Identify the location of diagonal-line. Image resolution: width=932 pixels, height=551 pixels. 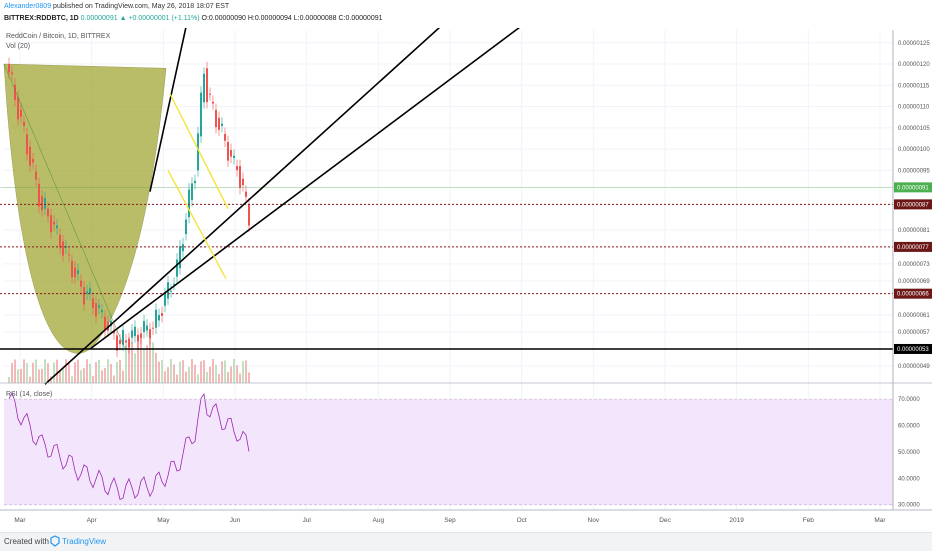
(64, 206).